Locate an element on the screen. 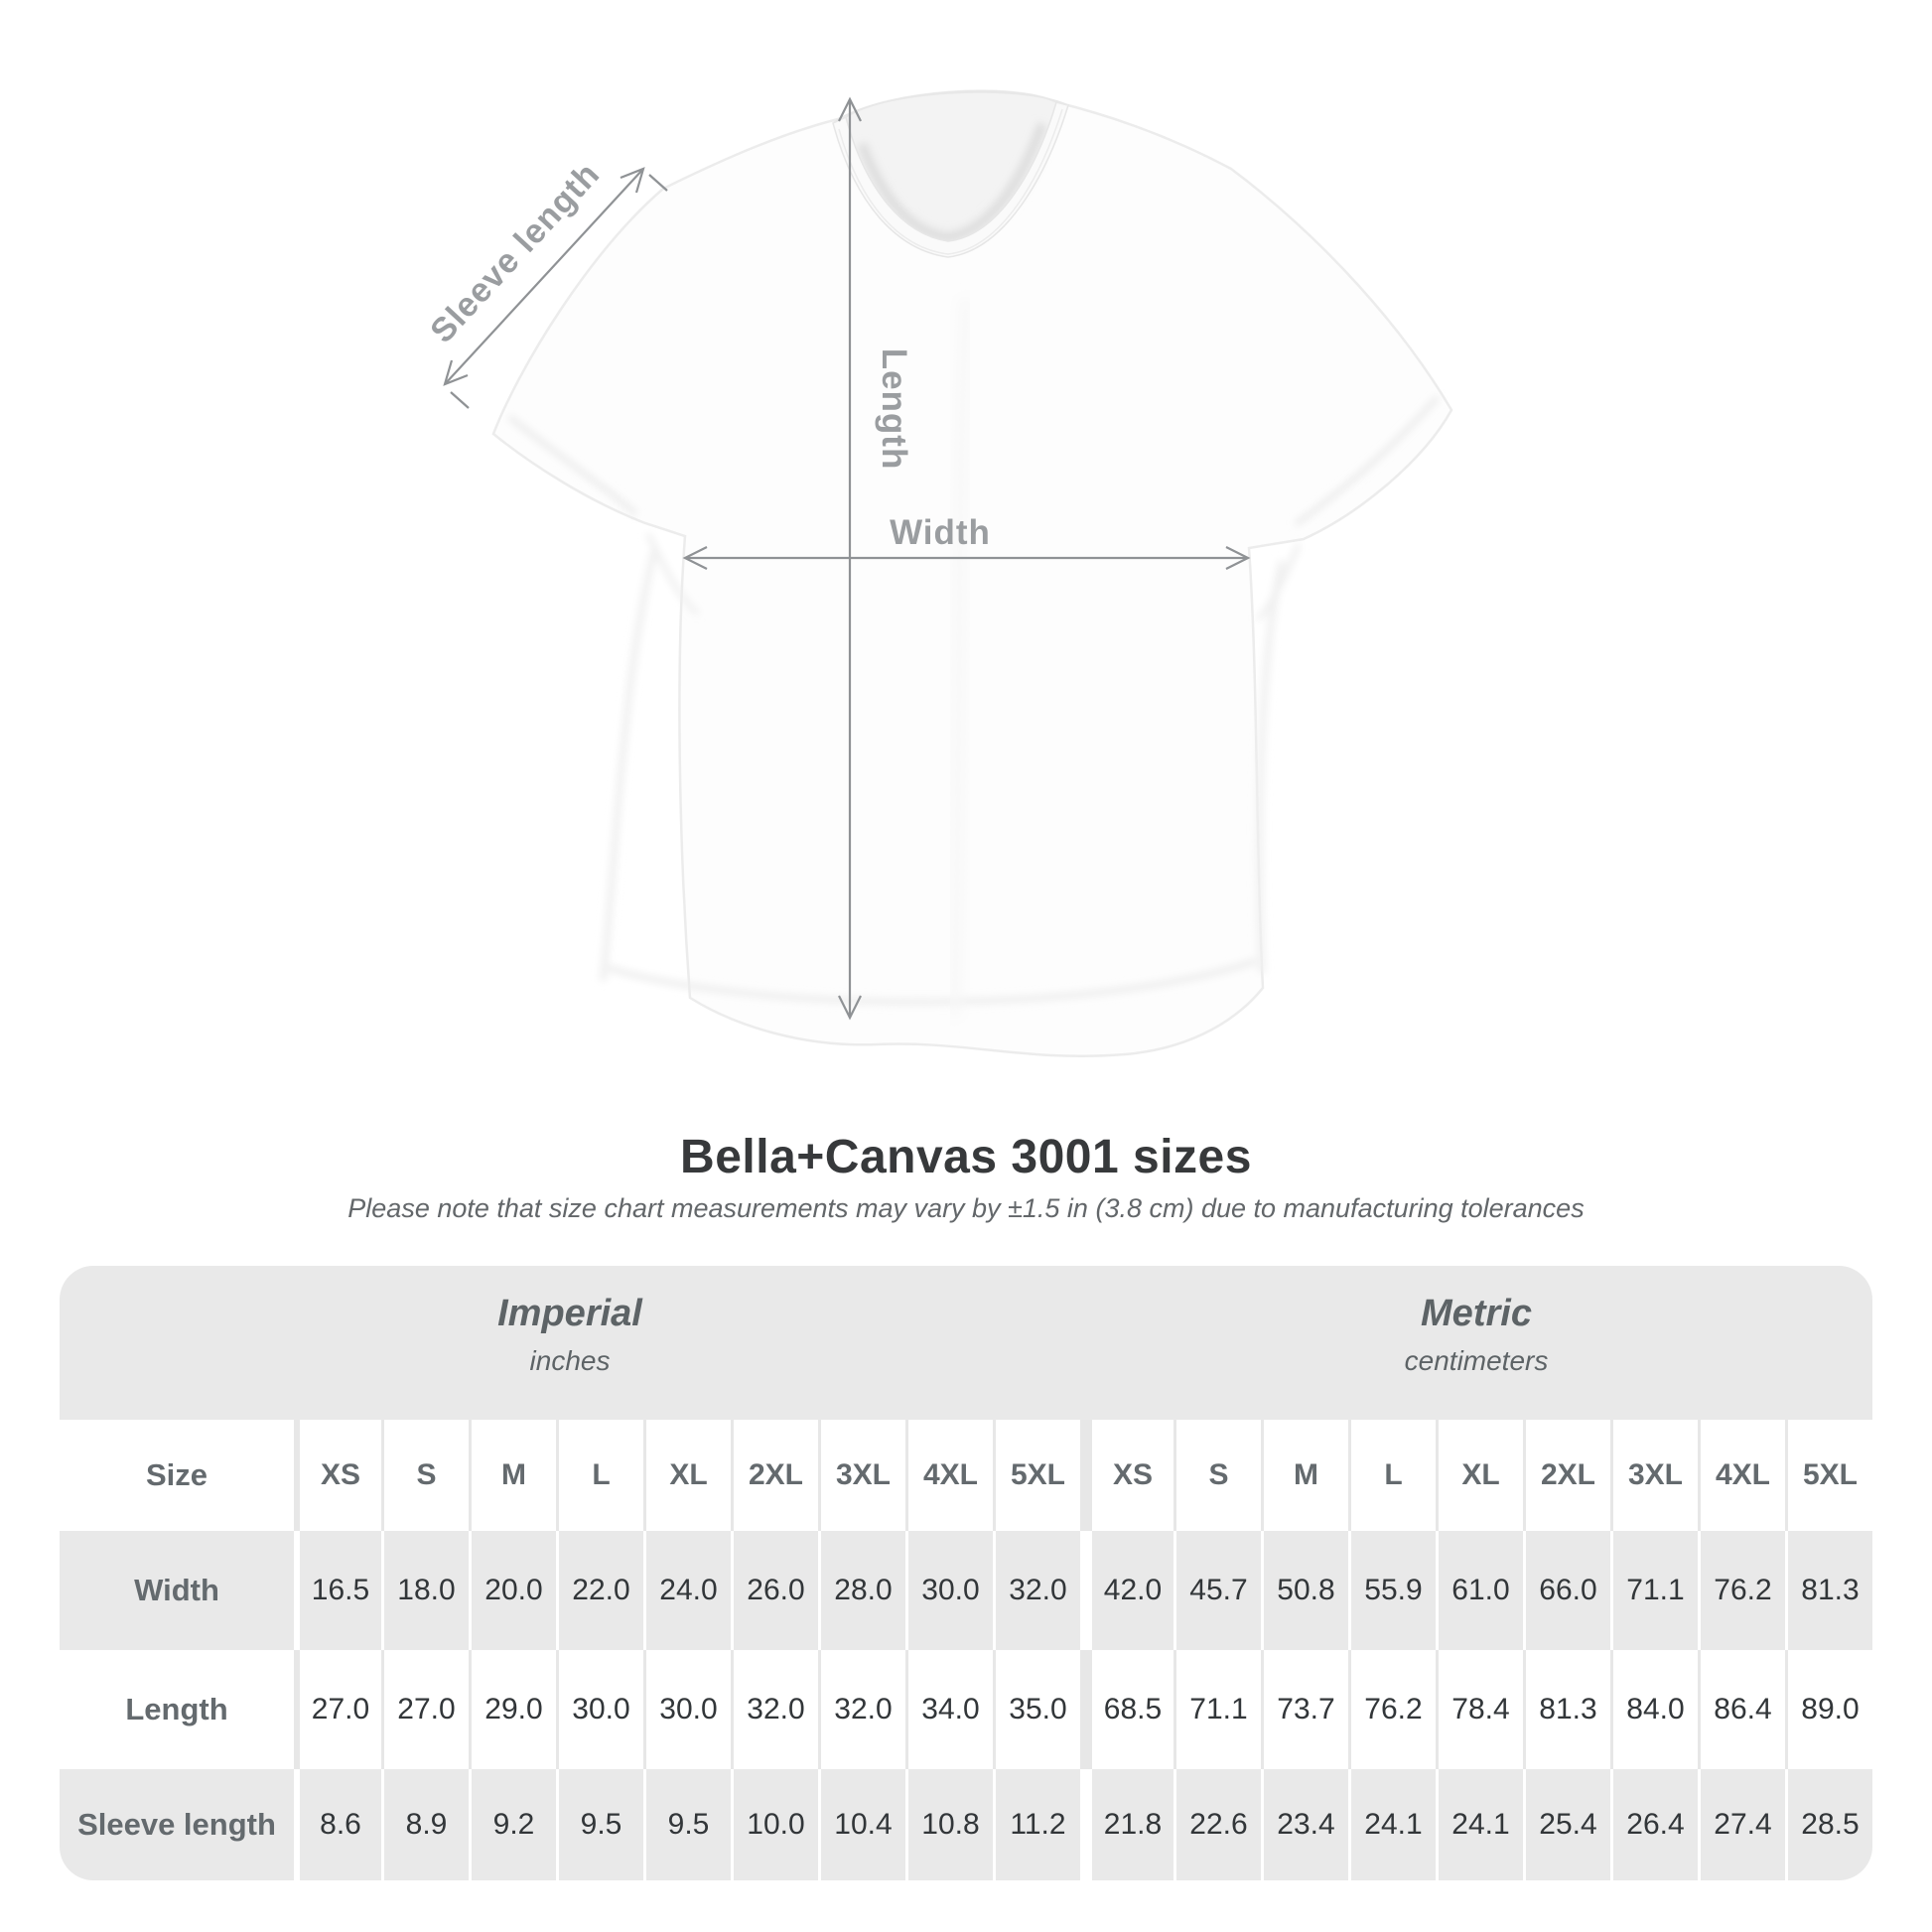 This screenshot has height=1932, width=1932. unit-group-metric: Metric centimeters is located at coordinates (1476, 1339).